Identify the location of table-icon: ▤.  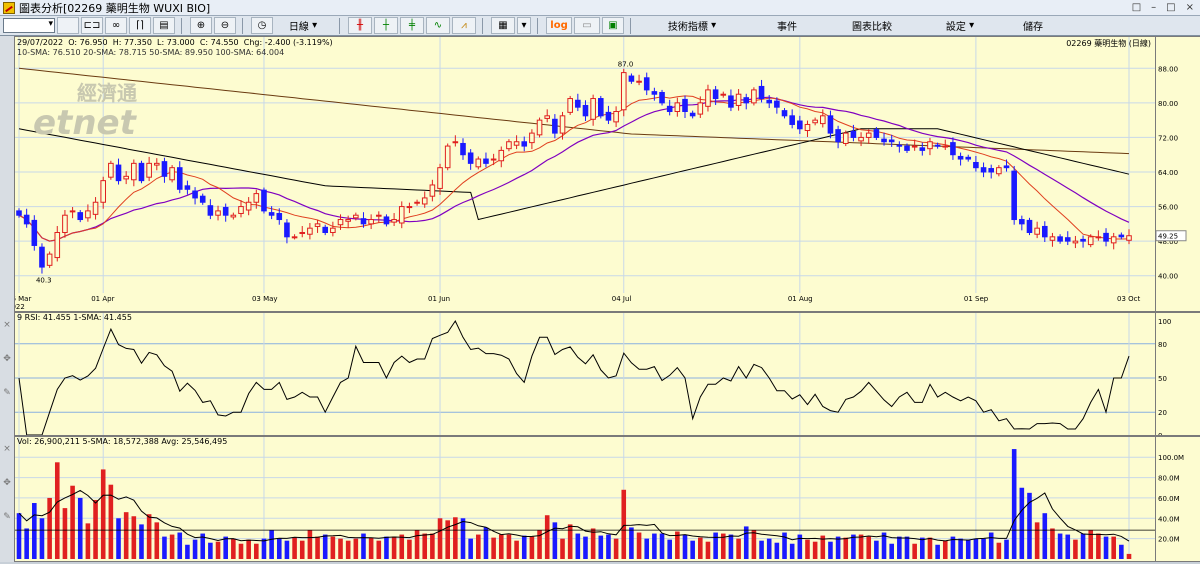
(164, 25).